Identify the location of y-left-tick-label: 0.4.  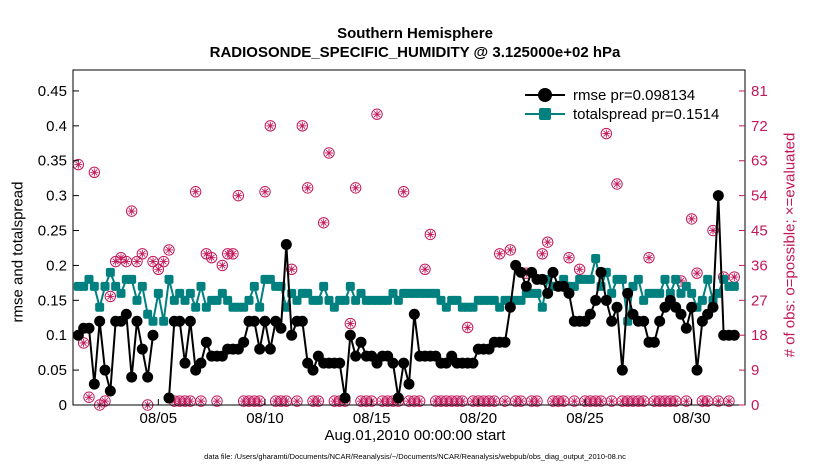
(56, 126).